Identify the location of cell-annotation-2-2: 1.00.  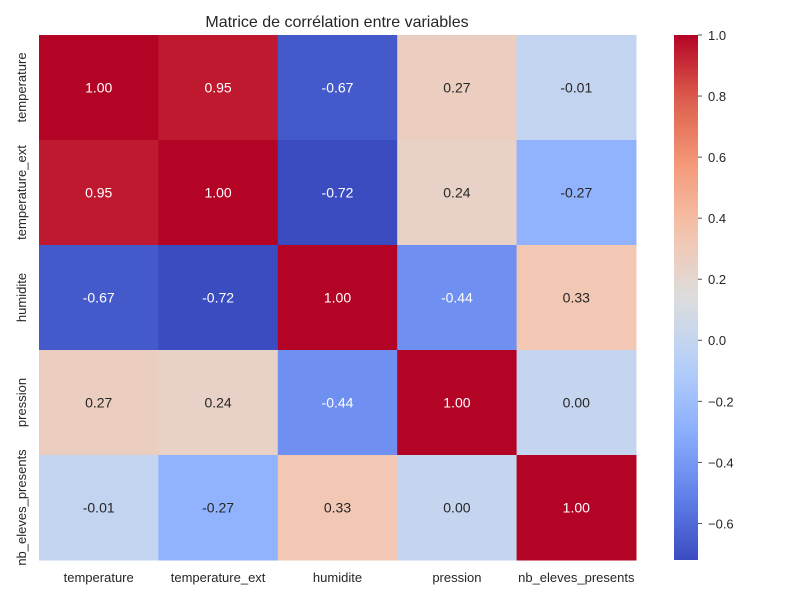
(337, 298).